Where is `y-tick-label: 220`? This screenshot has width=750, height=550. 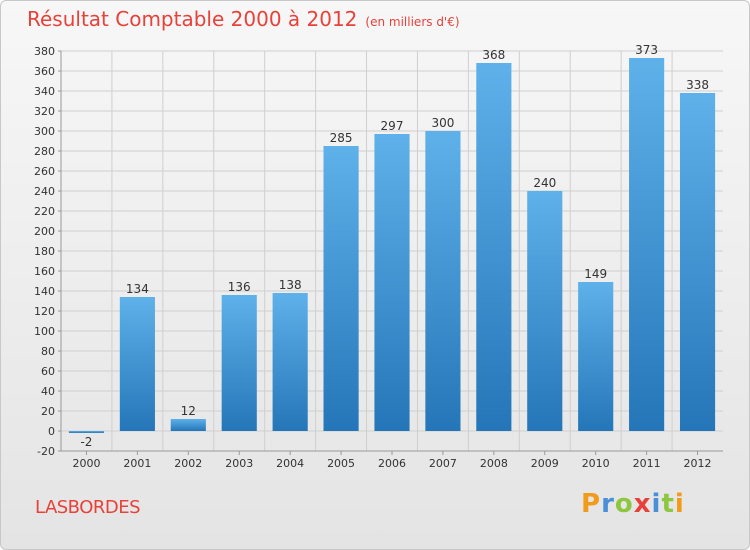 y-tick-label: 220 is located at coordinates (44, 211).